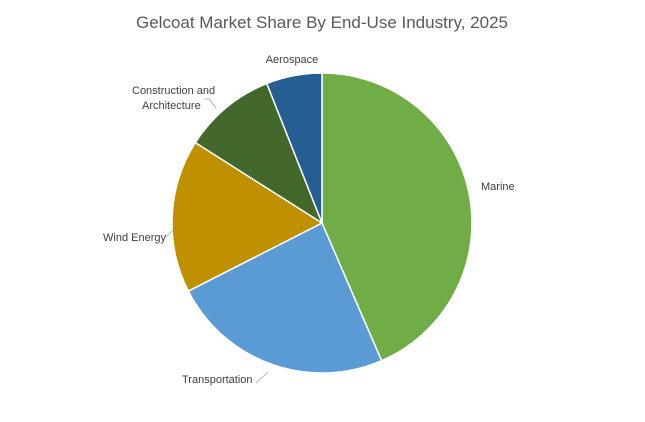 The width and height of the screenshot is (645, 422). What do you see at coordinates (259, 153) in the screenshot?
I see `pie-slice-construction-and-architecture` at bounding box center [259, 153].